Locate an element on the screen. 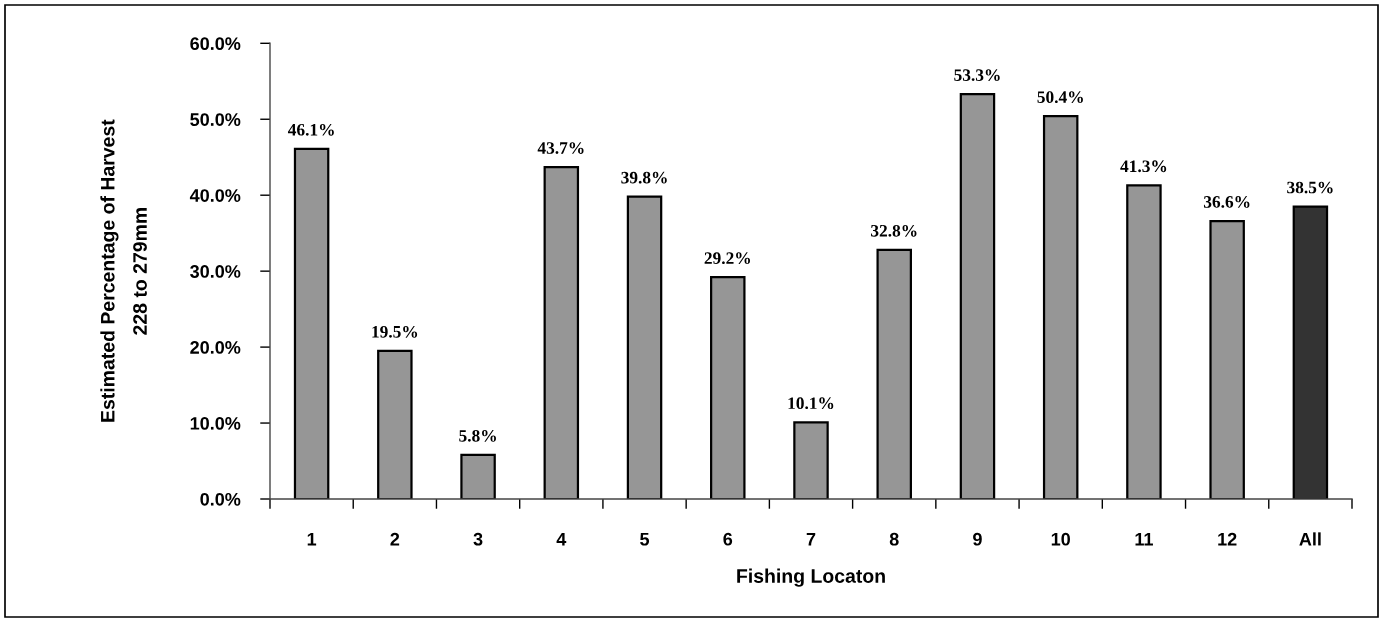 This screenshot has width=1383, height=621. x-tick-label: 2 is located at coordinates (395, 539).